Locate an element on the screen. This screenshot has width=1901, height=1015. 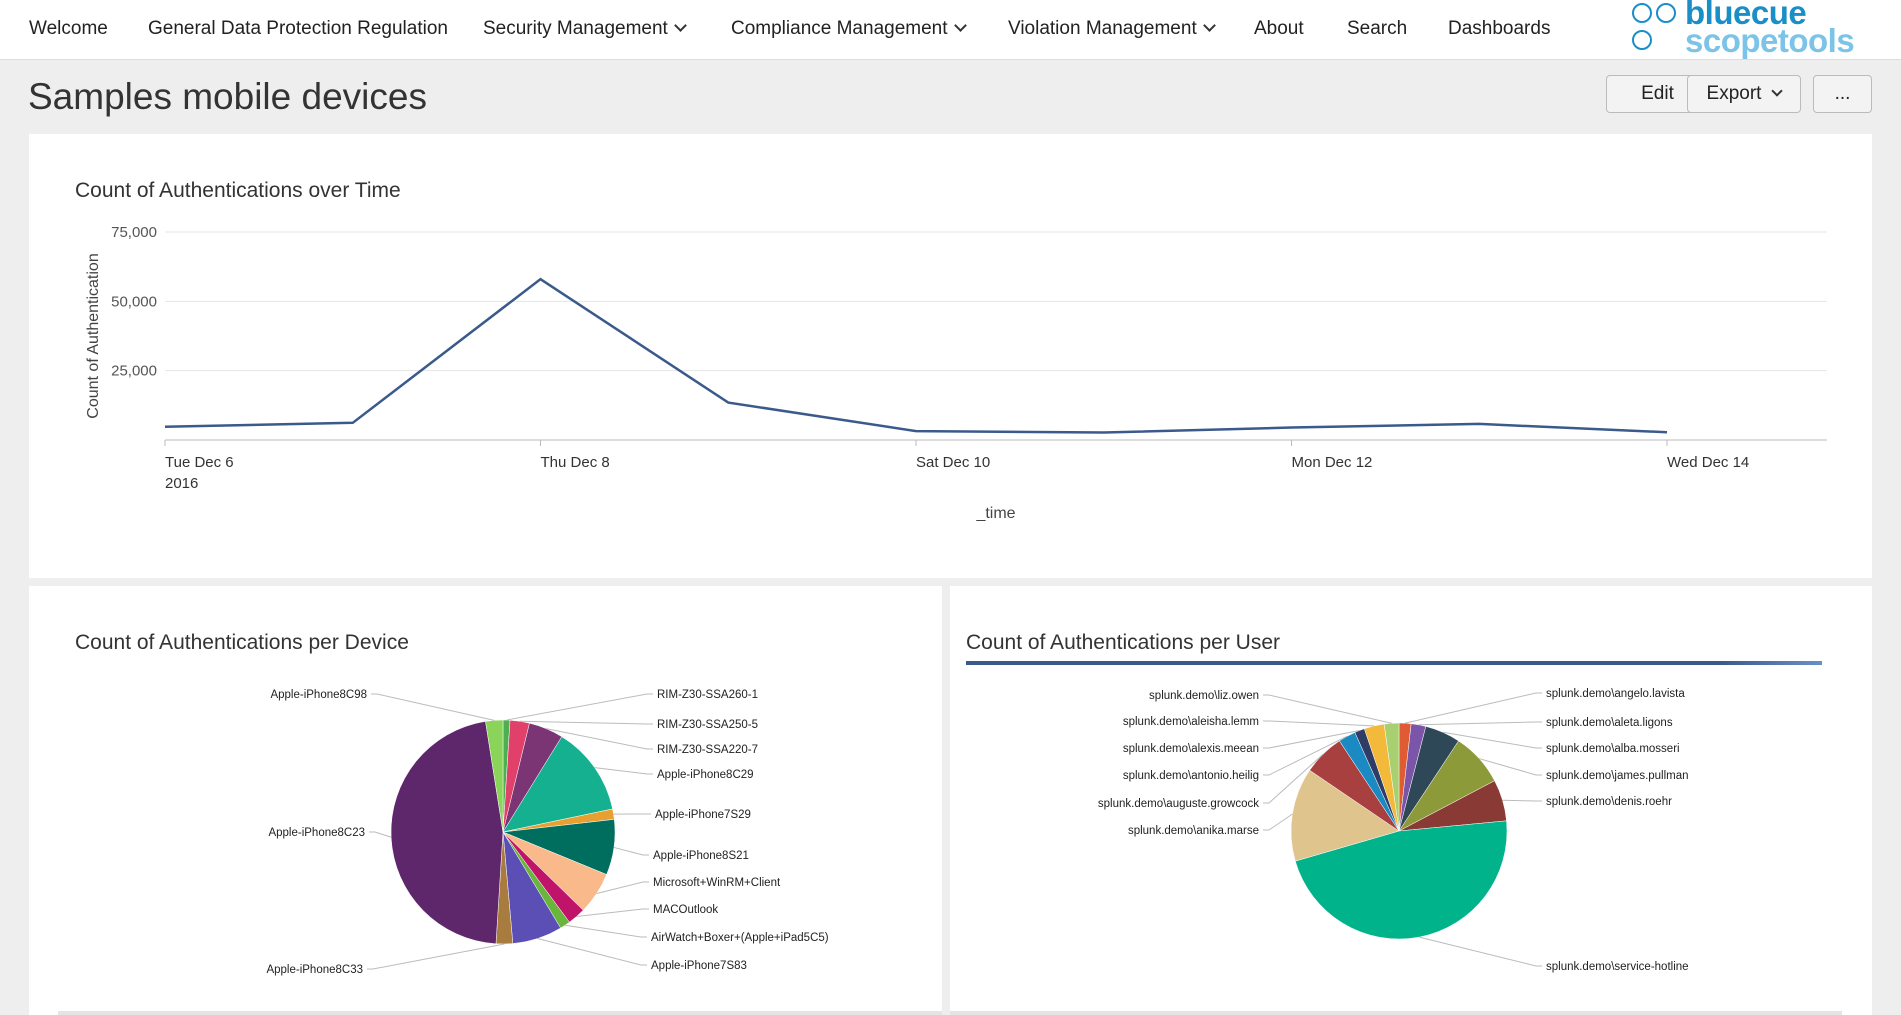
pie-slice-label: Apple-iPhone8C29 is located at coordinates (705, 775).